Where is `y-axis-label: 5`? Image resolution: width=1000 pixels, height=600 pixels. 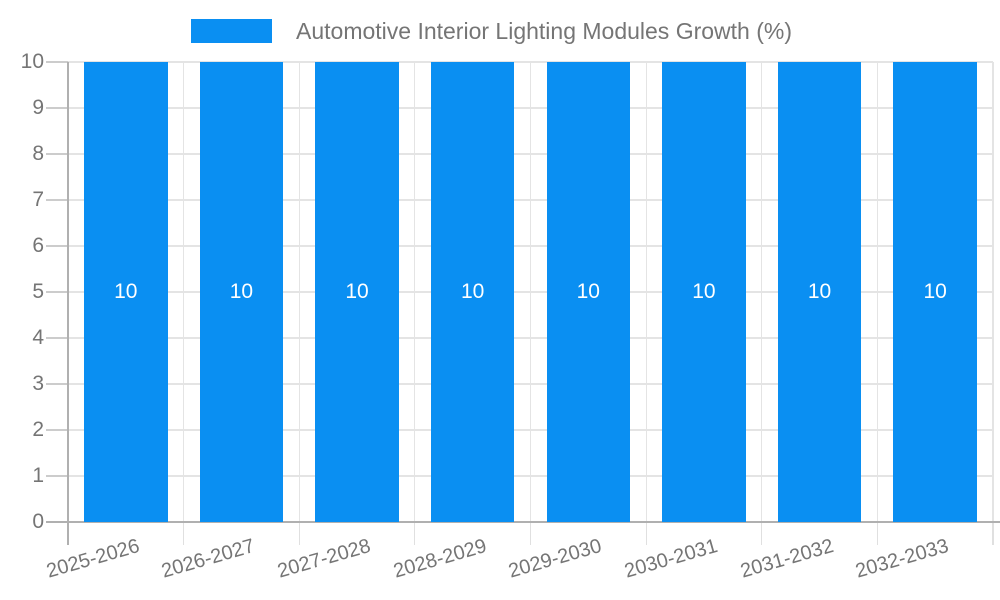 y-axis-label: 5 is located at coordinates (38, 291).